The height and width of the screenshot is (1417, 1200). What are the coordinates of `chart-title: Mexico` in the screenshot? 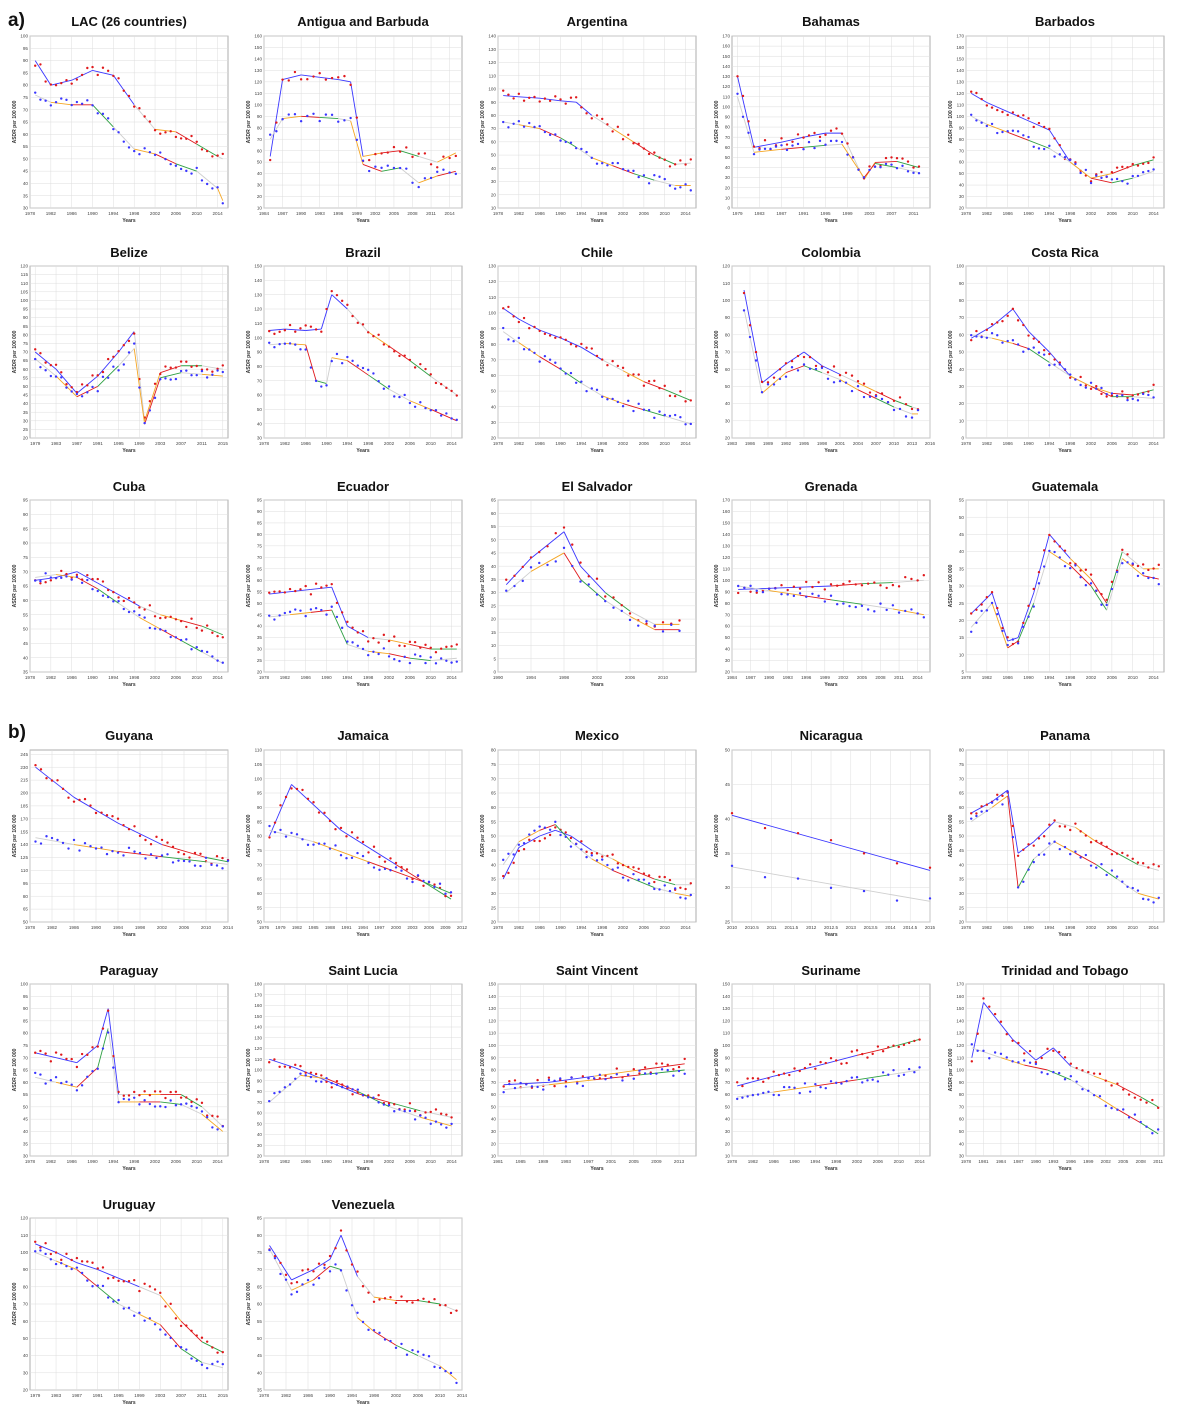 It's located at (597, 735).